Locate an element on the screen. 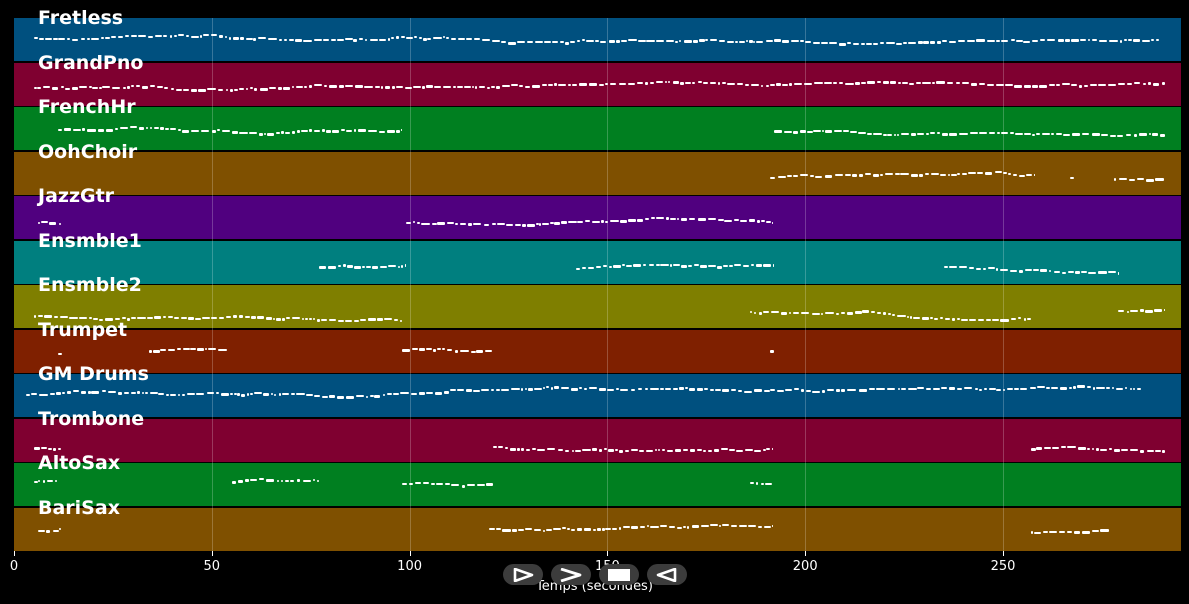  rewind-button is located at coordinates (667, 574).